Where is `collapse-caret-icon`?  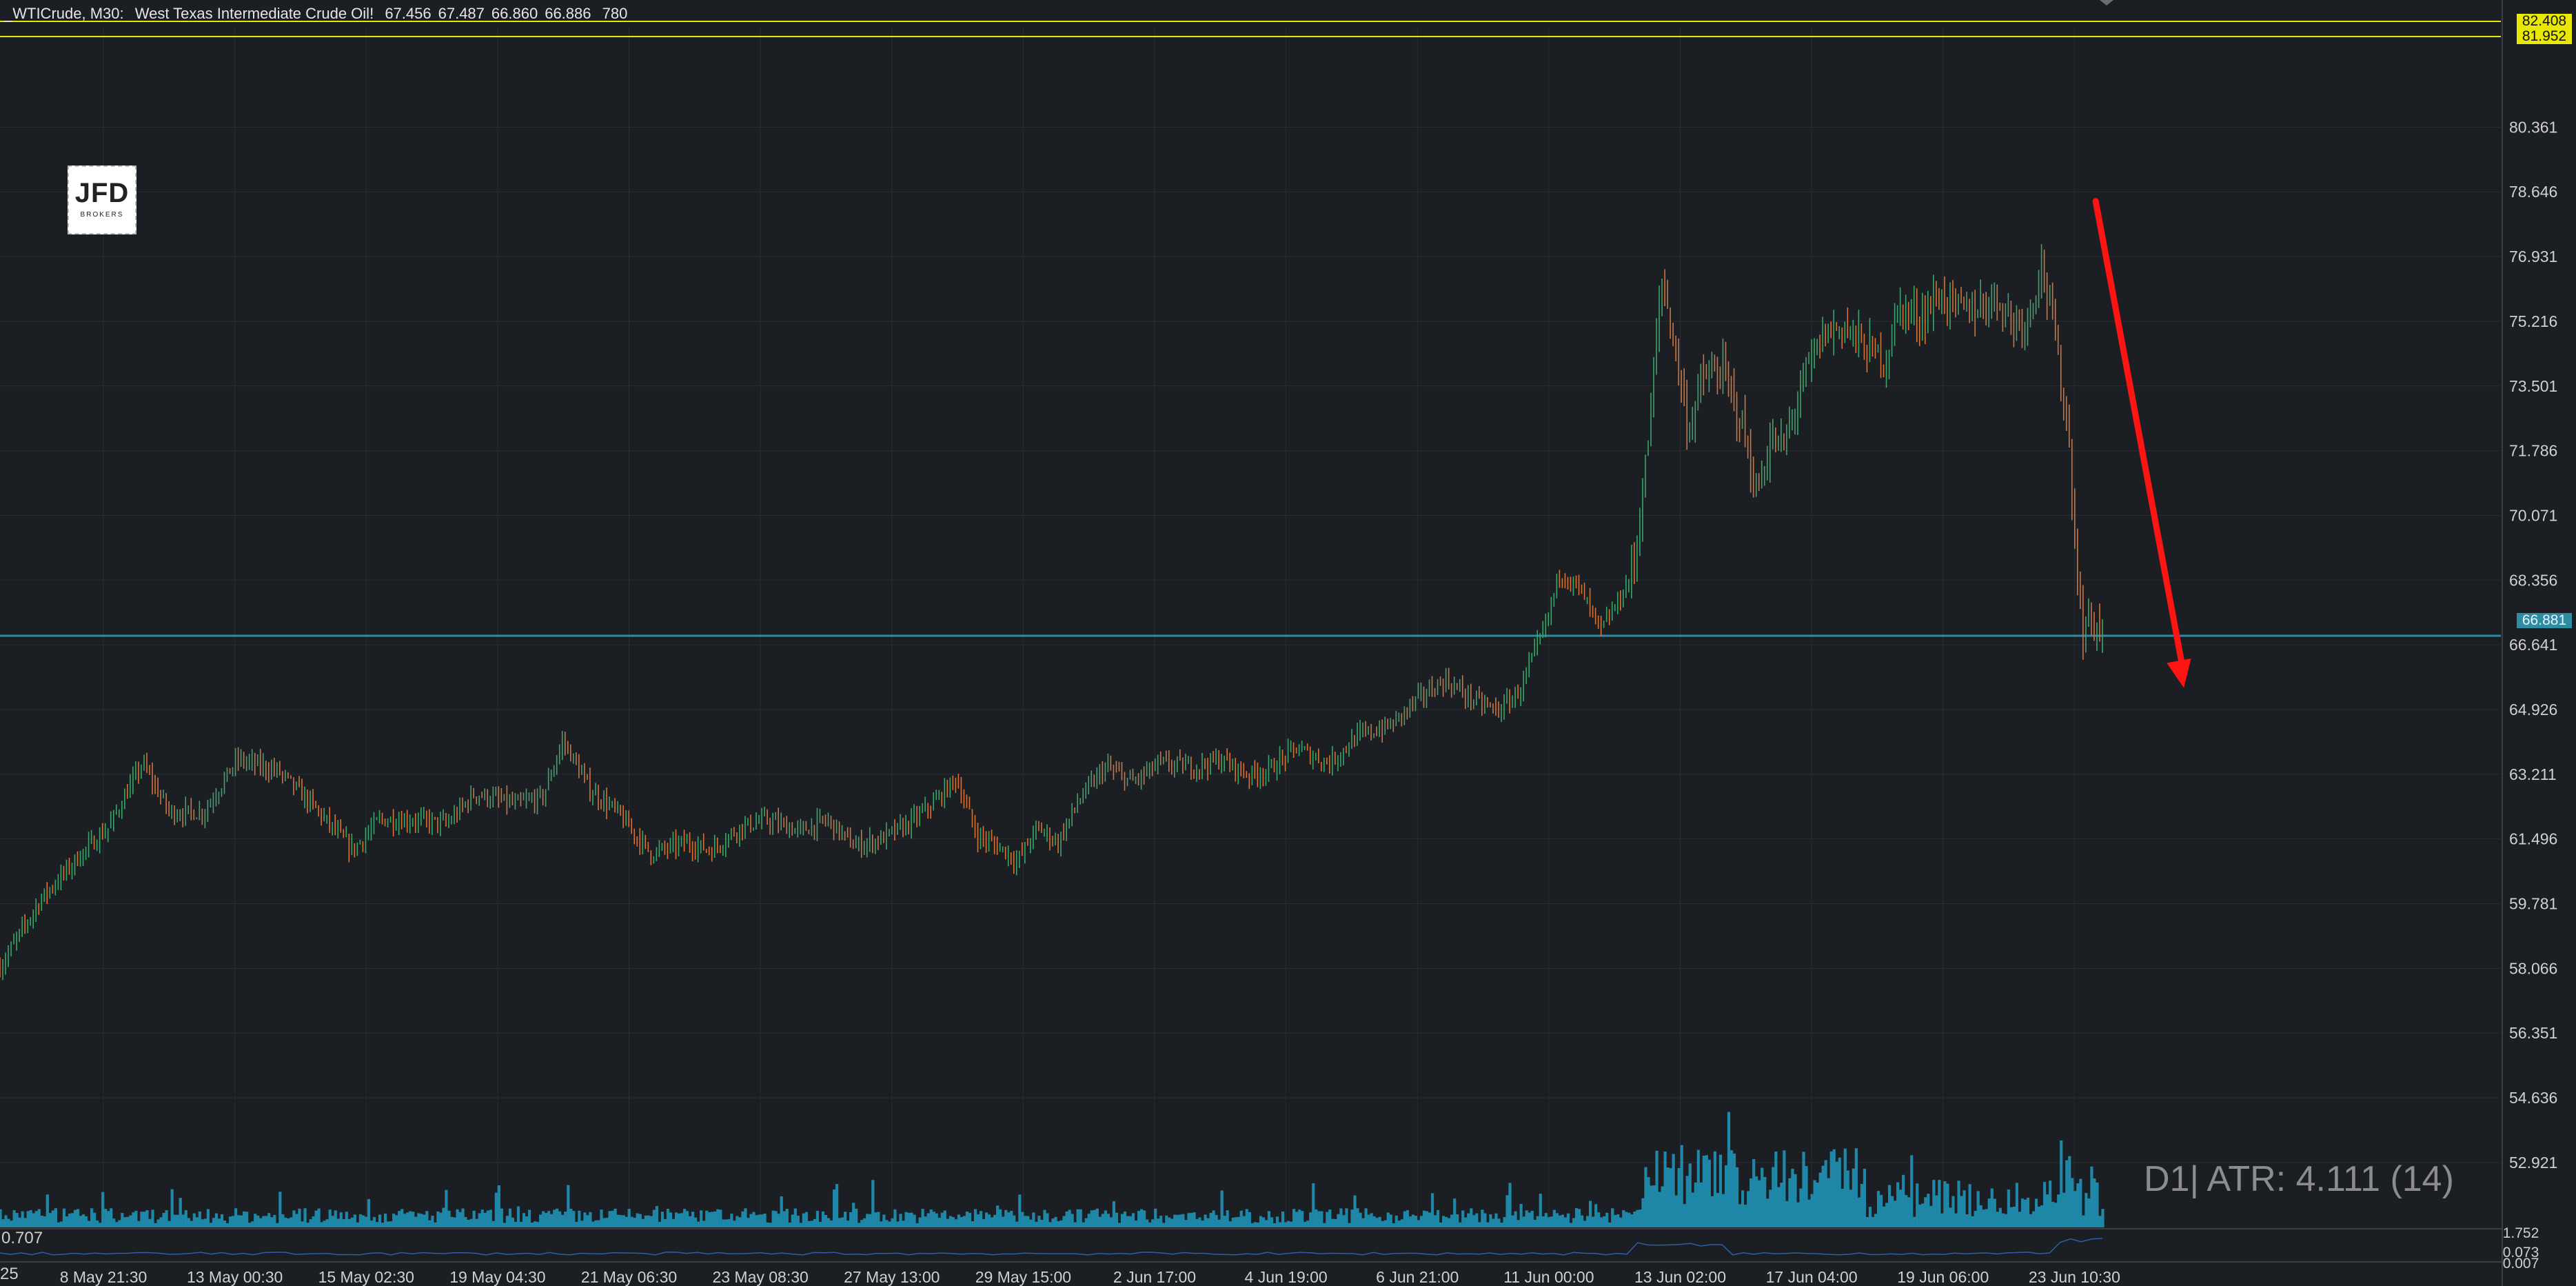 collapse-caret-icon is located at coordinates (2106, 3).